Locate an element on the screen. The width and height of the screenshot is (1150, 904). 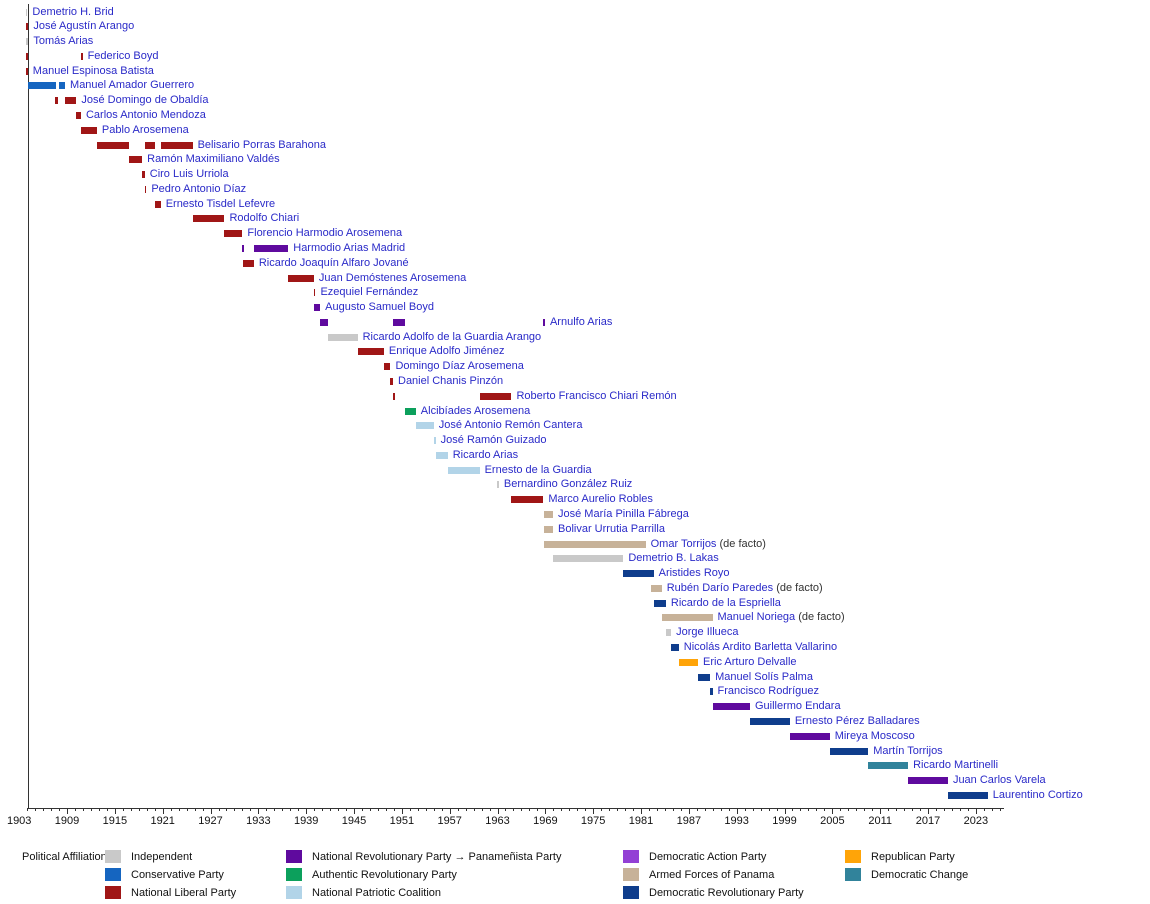
president-name: Aristides Royo is located at coordinates (694, 573).